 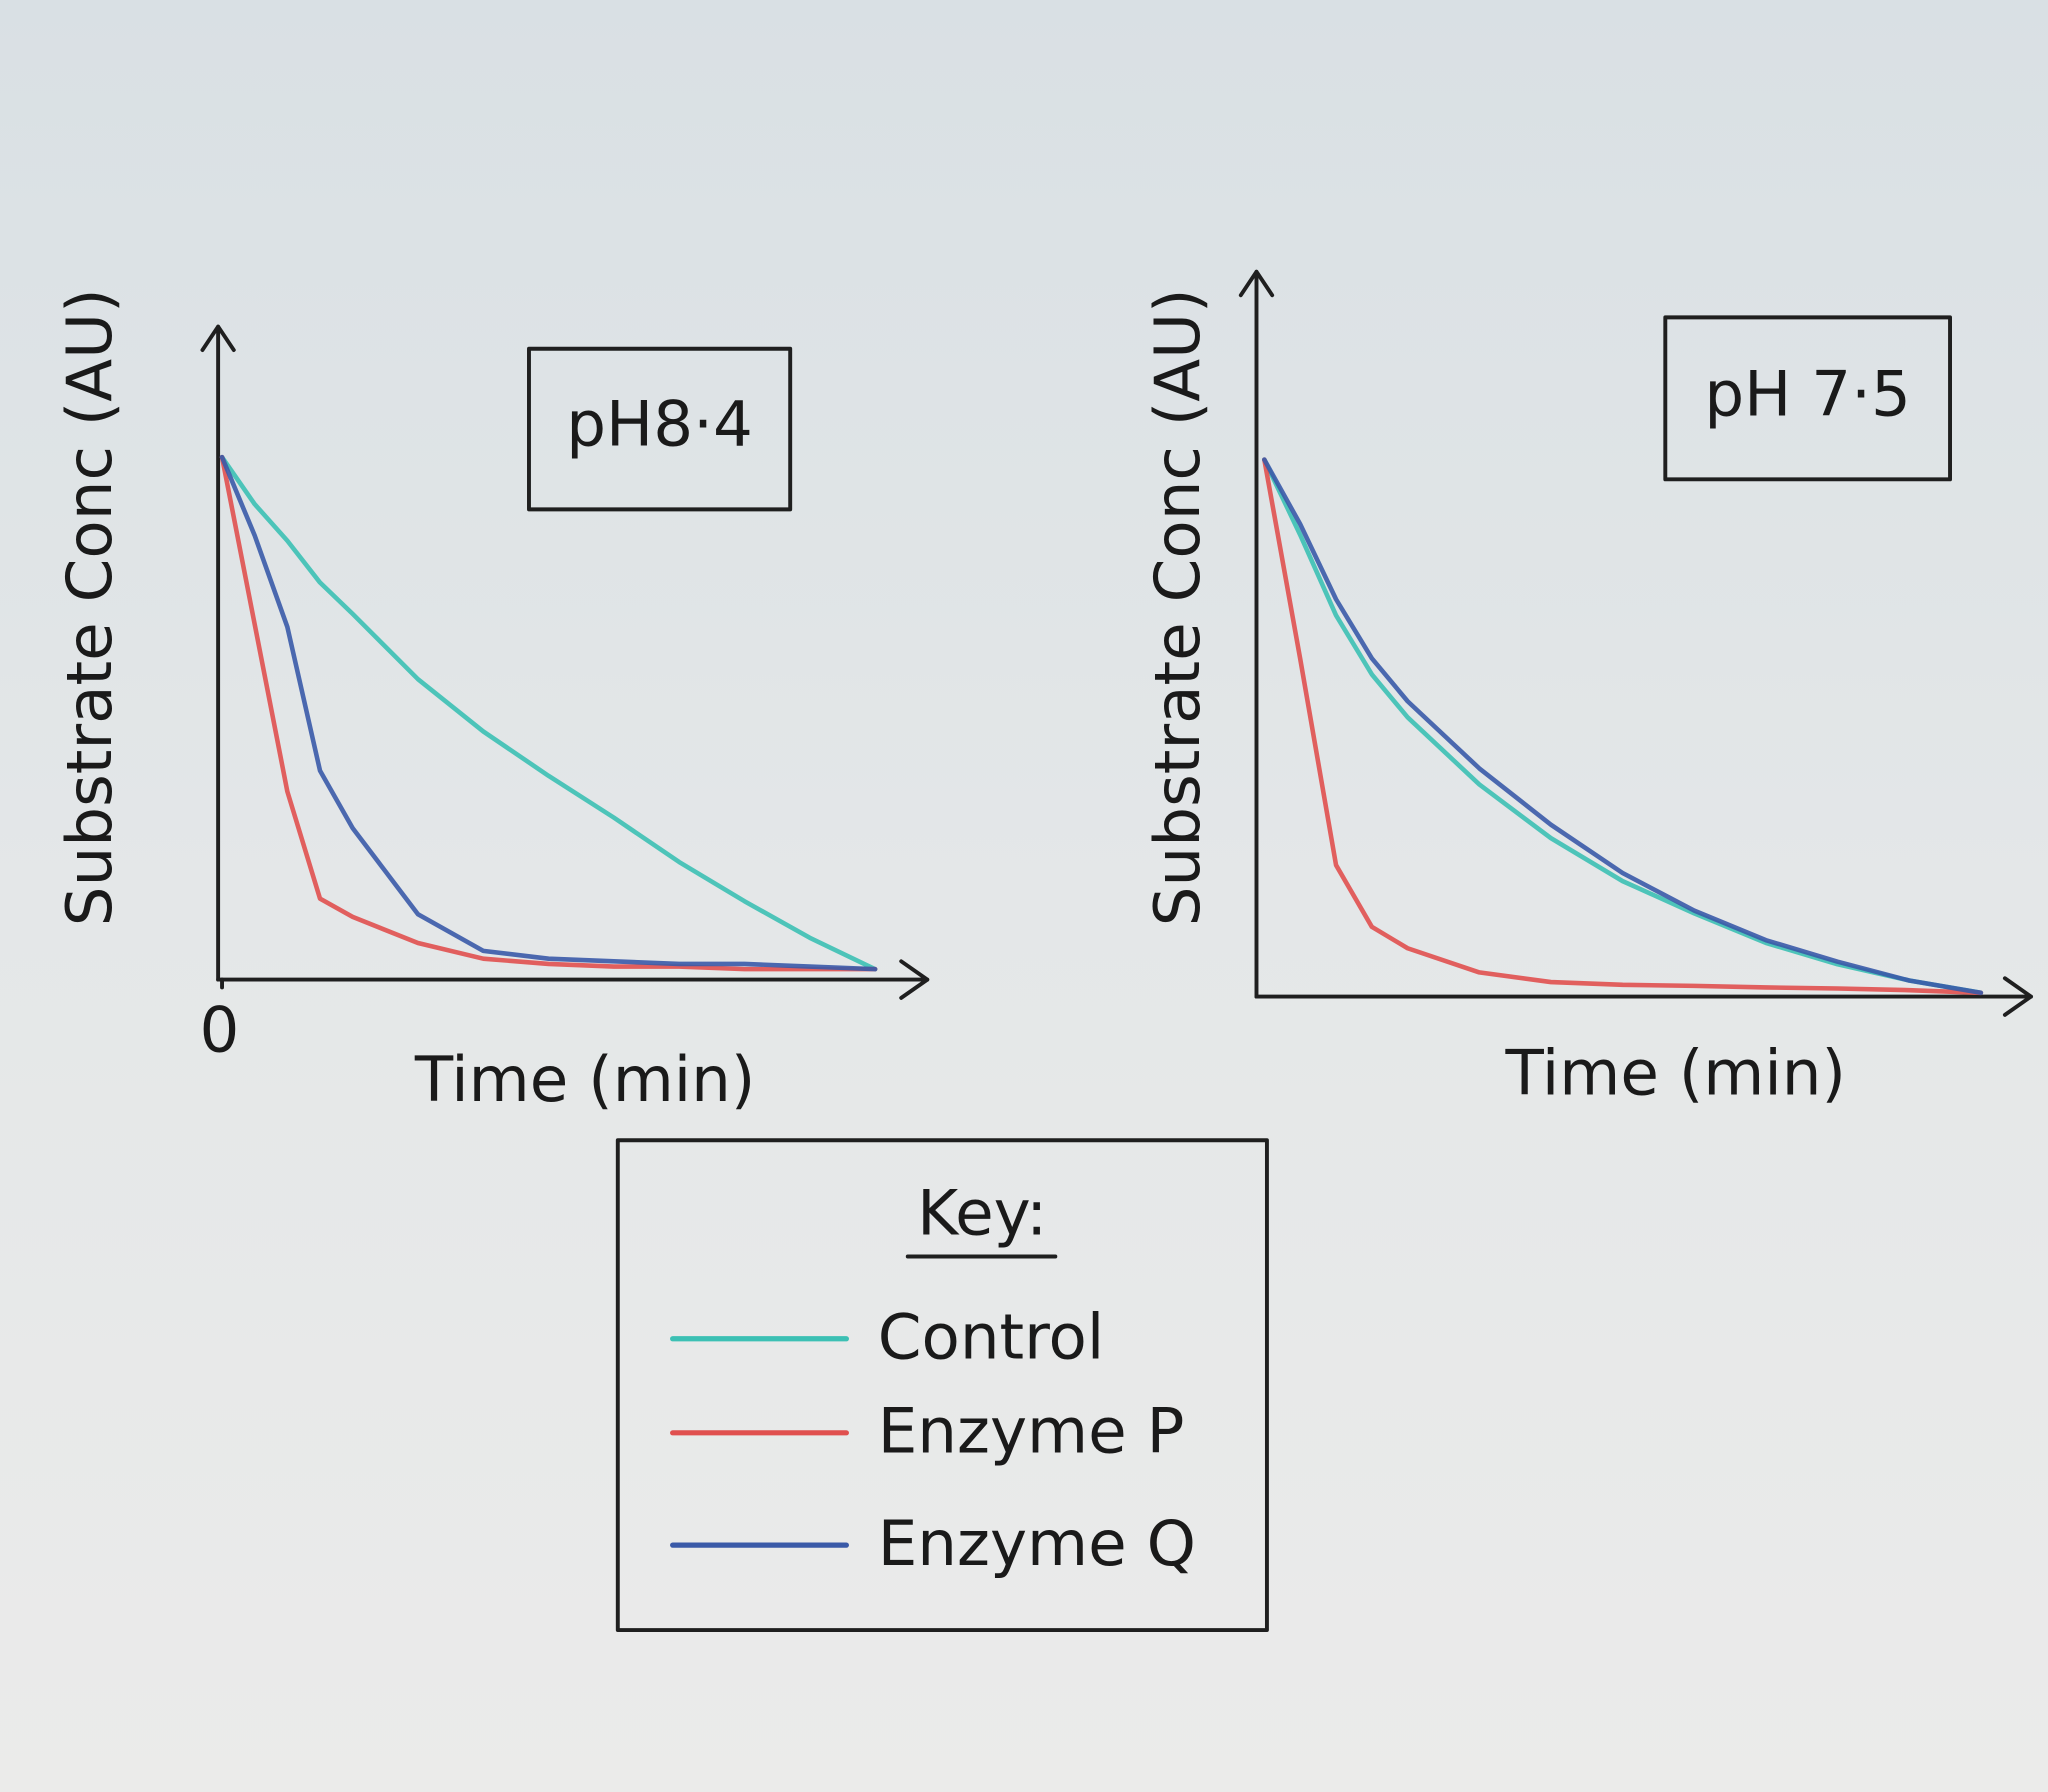 What do you see at coordinates (659, 423) in the screenshot?
I see `chart-title: pH8·4` at bounding box center [659, 423].